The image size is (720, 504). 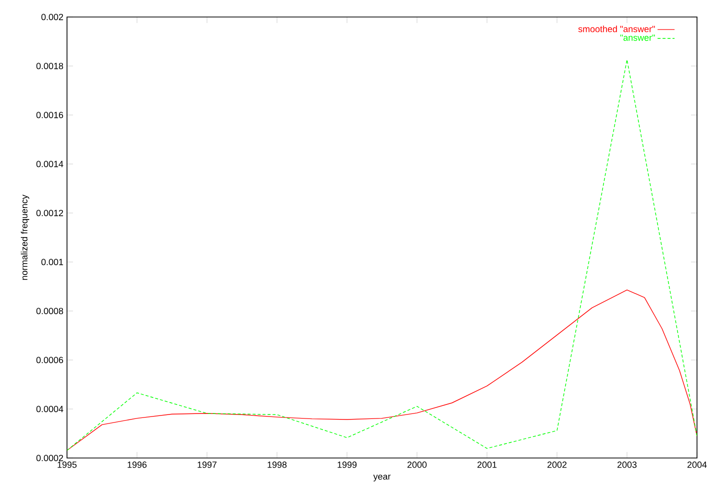 I want to click on legend-label: "answer", so click(x=637, y=37).